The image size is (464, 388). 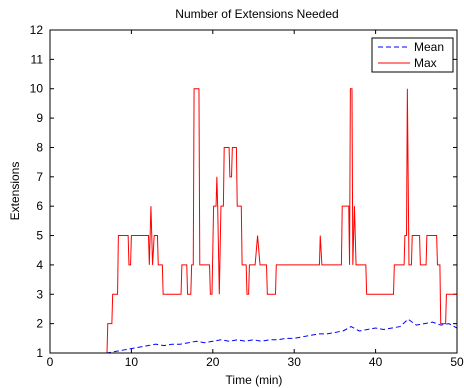 What do you see at coordinates (37, 89) in the screenshot?
I see `y-tick-label: 10` at bounding box center [37, 89].